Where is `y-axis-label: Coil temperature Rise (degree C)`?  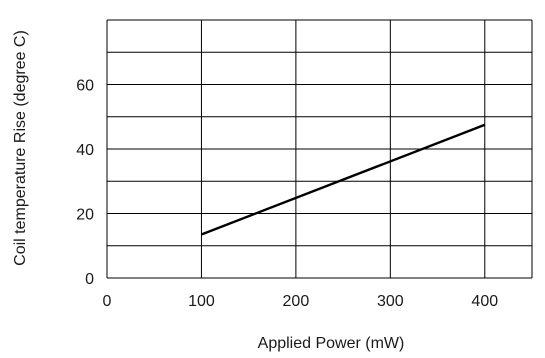 y-axis-label: Coil temperature Rise (degree C) is located at coordinates (20, 148).